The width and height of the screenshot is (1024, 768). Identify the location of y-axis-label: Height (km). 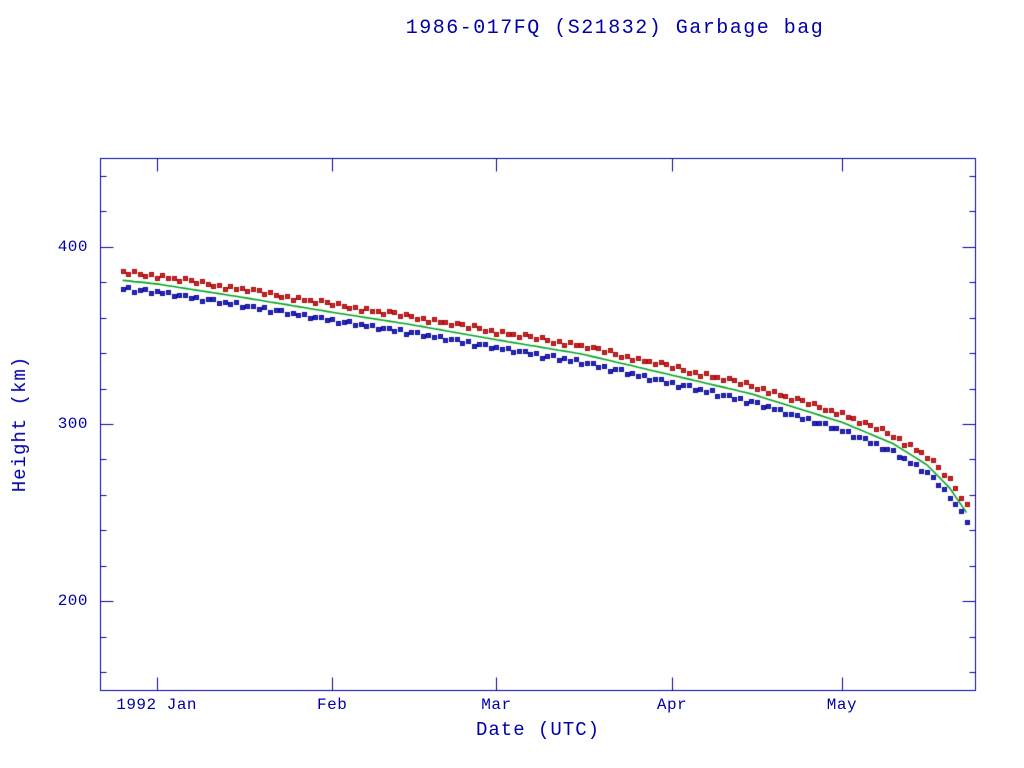
(20, 424).